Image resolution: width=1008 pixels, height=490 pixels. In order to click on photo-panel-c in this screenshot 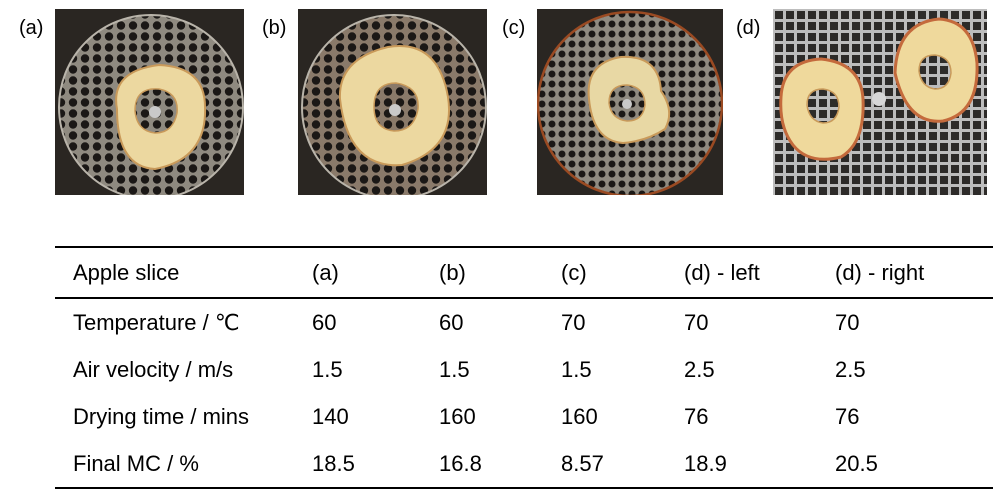, I will do `click(630, 102)`.